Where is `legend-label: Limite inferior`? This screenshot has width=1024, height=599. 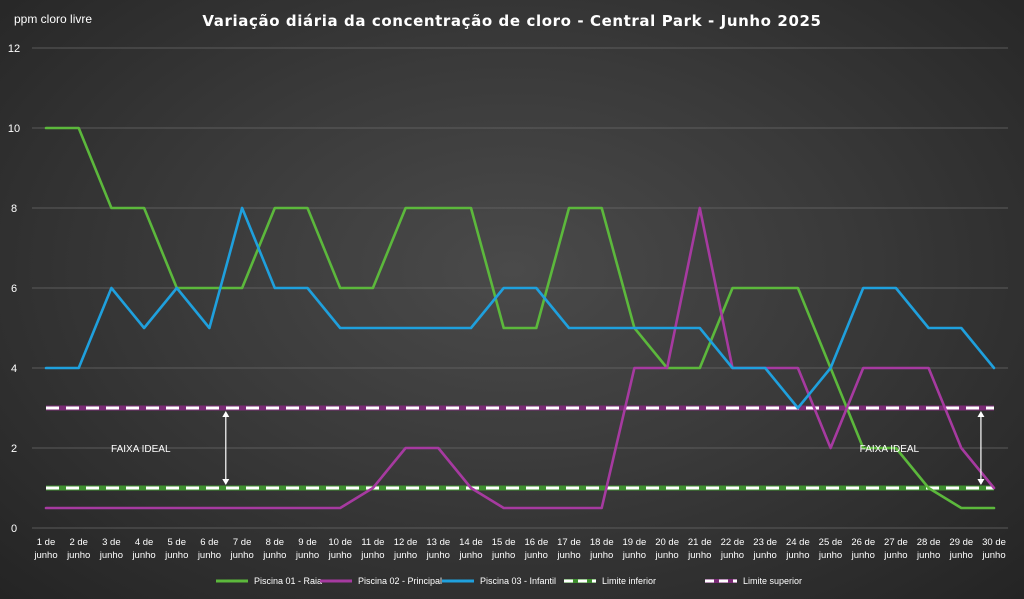
legend-label: Limite inferior is located at coordinates (629, 581).